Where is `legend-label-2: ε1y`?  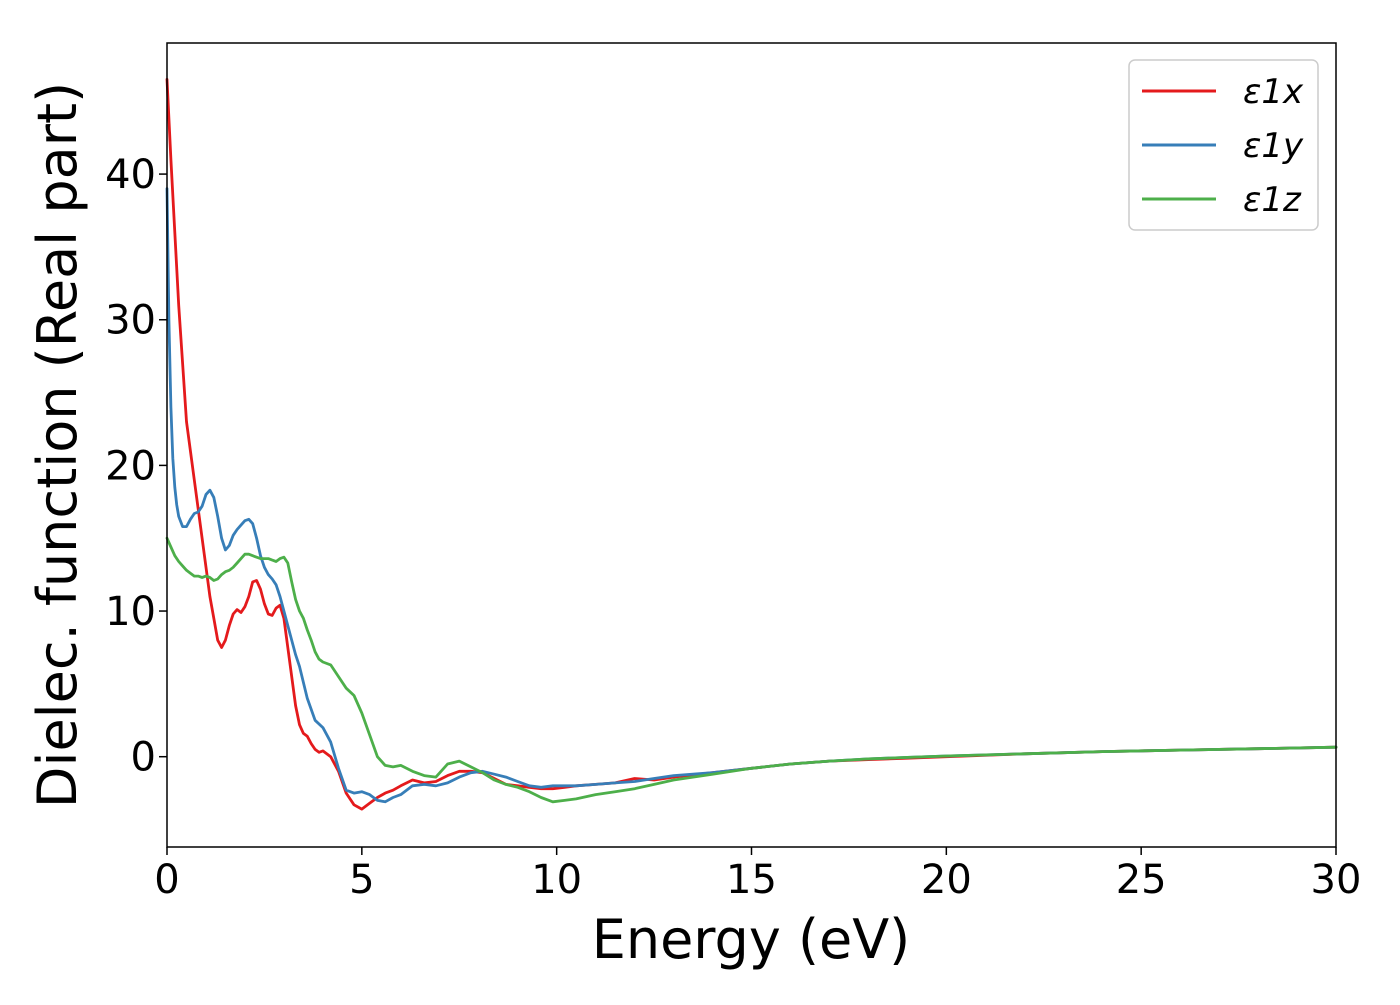
legend-label-2: ε1y is located at coordinates (1273, 146).